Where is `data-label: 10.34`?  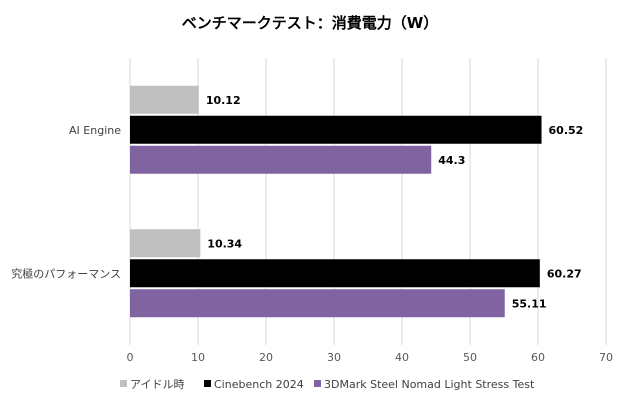 data-label: 10.34 is located at coordinates (224, 243).